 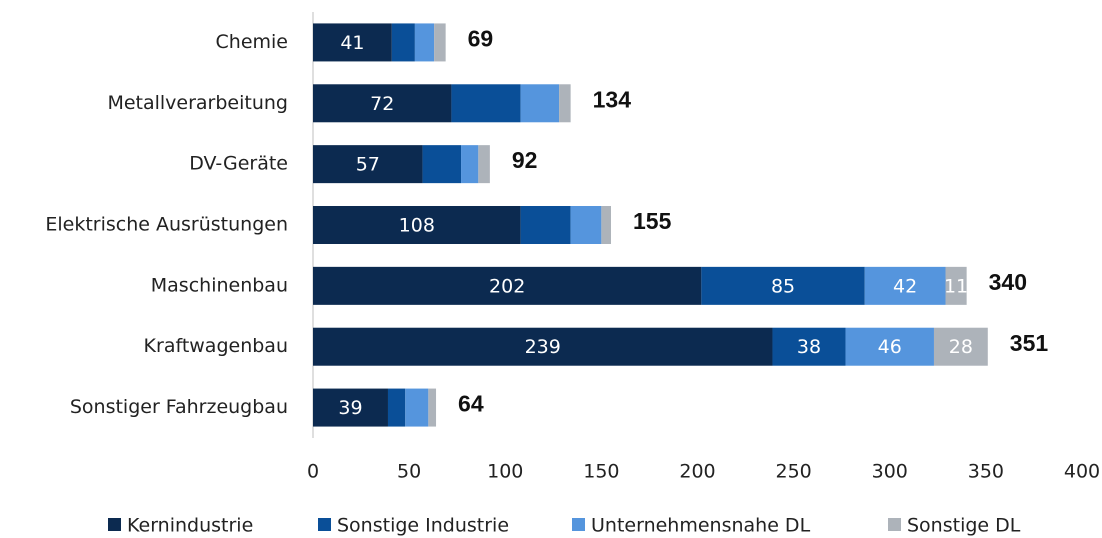 I want to click on value-label: 57, so click(x=368, y=165).